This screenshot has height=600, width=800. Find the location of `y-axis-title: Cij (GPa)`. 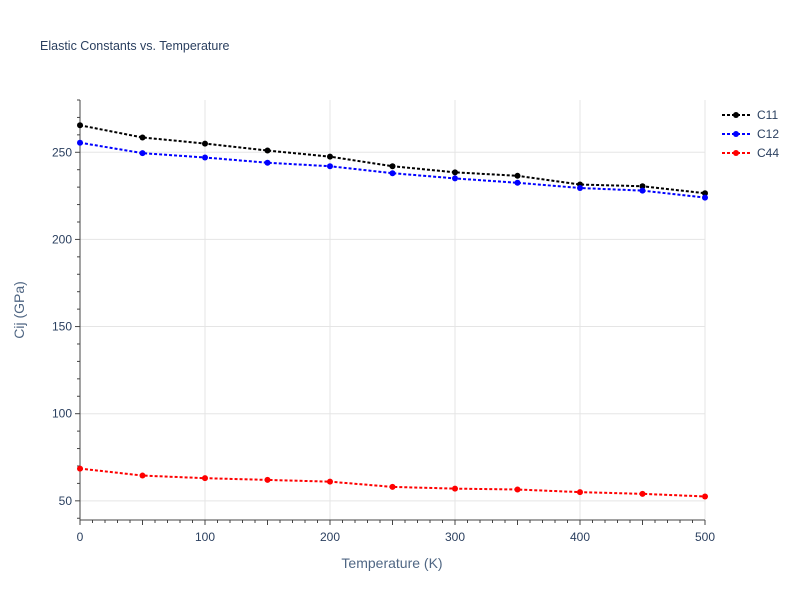

y-axis-title: Cij (GPa) is located at coordinates (19, 310).